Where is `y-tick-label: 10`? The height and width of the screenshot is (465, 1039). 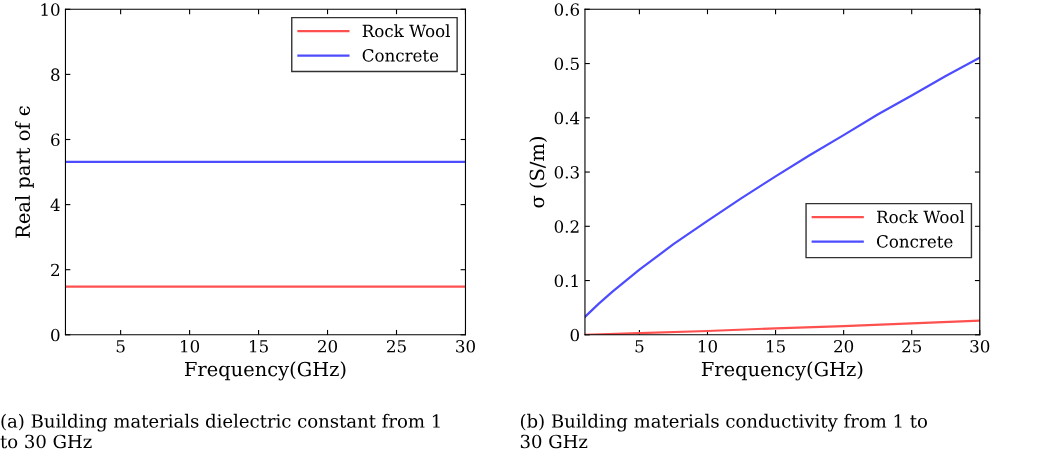
y-tick-label: 10 is located at coordinates (50, 9).